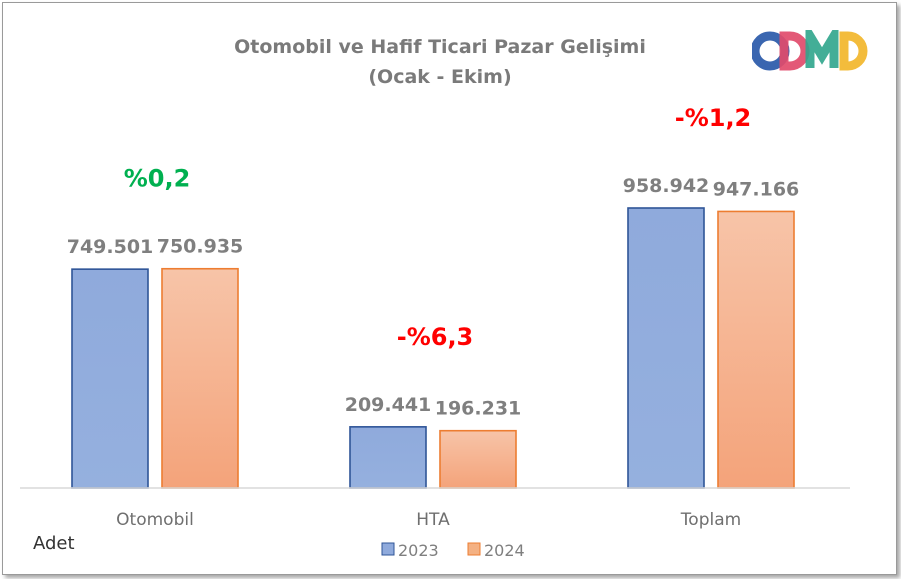  What do you see at coordinates (54, 543) in the screenshot?
I see `unit-label: Adet` at bounding box center [54, 543].